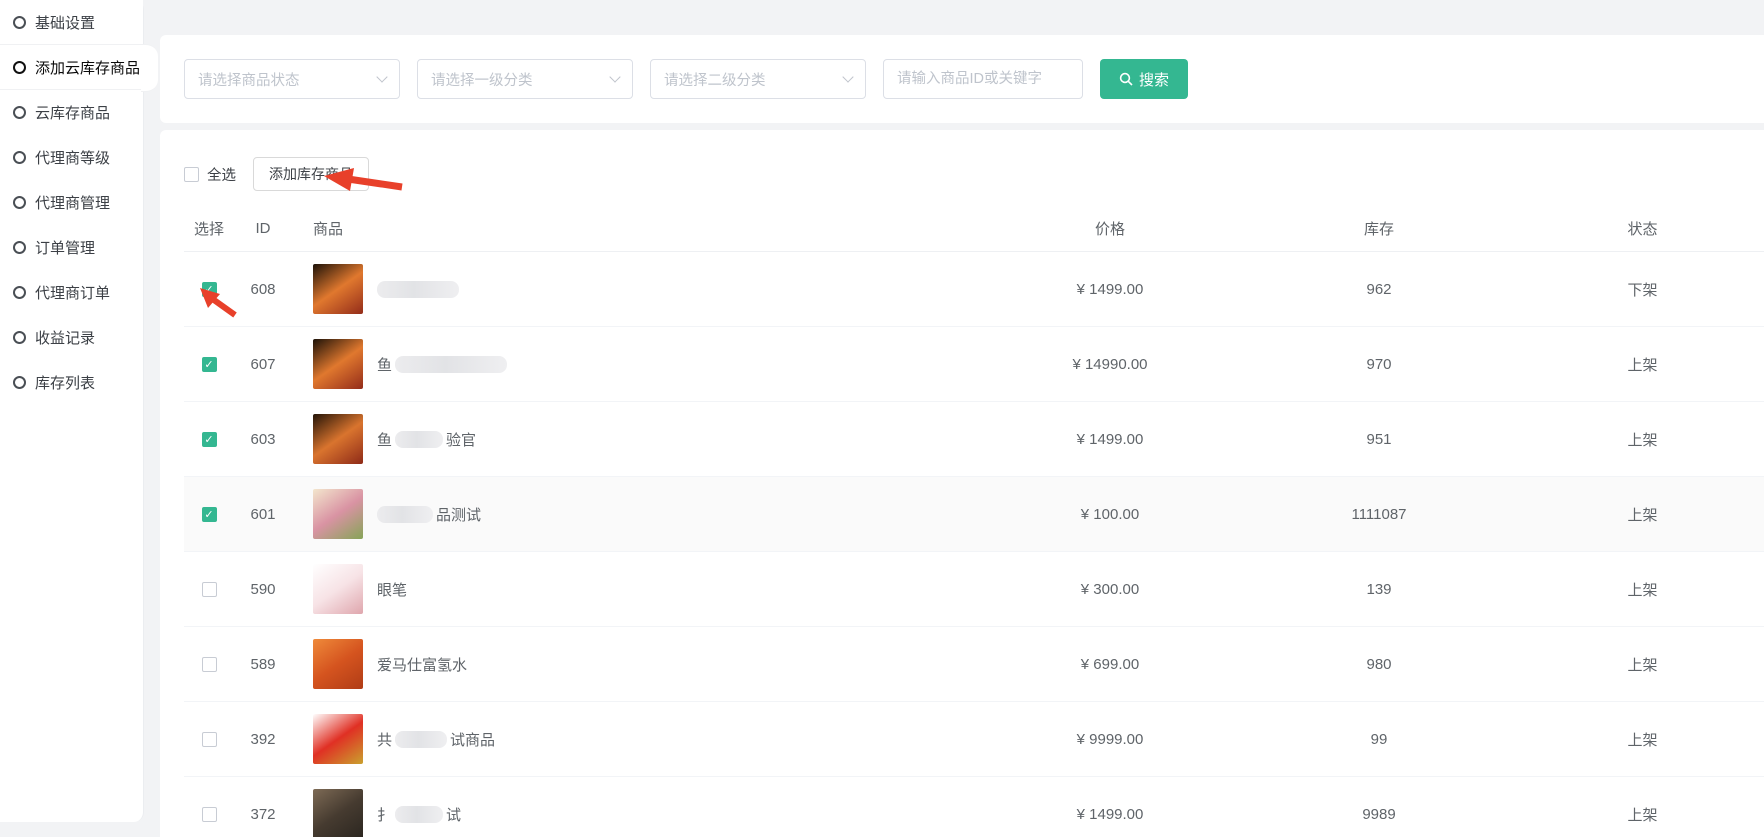  I want to click on product-name: 爱马仕富氢水, so click(422, 664).